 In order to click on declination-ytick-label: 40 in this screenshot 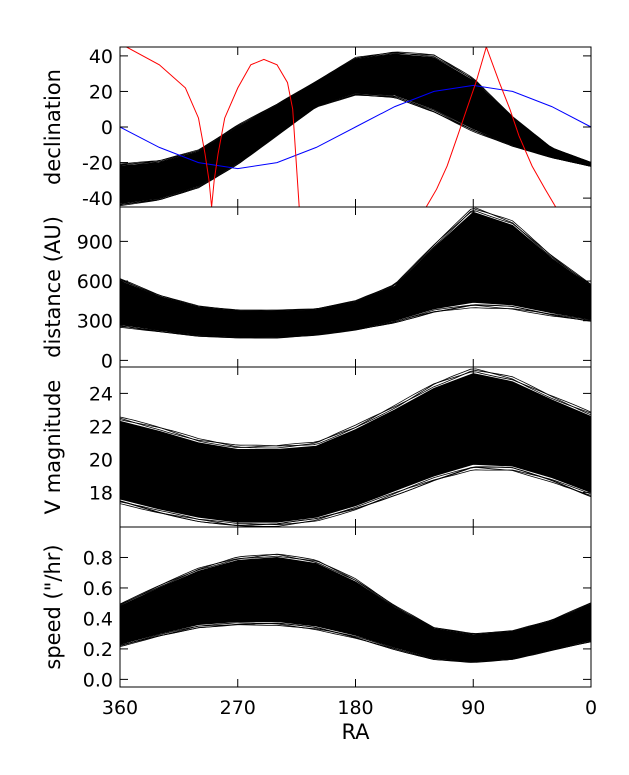, I will do `click(101, 57)`.